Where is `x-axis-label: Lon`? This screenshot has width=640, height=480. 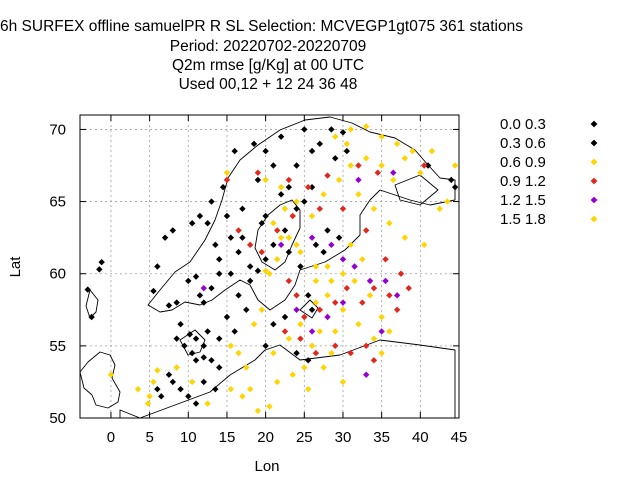
x-axis-label: Lon is located at coordinates (266, 466).